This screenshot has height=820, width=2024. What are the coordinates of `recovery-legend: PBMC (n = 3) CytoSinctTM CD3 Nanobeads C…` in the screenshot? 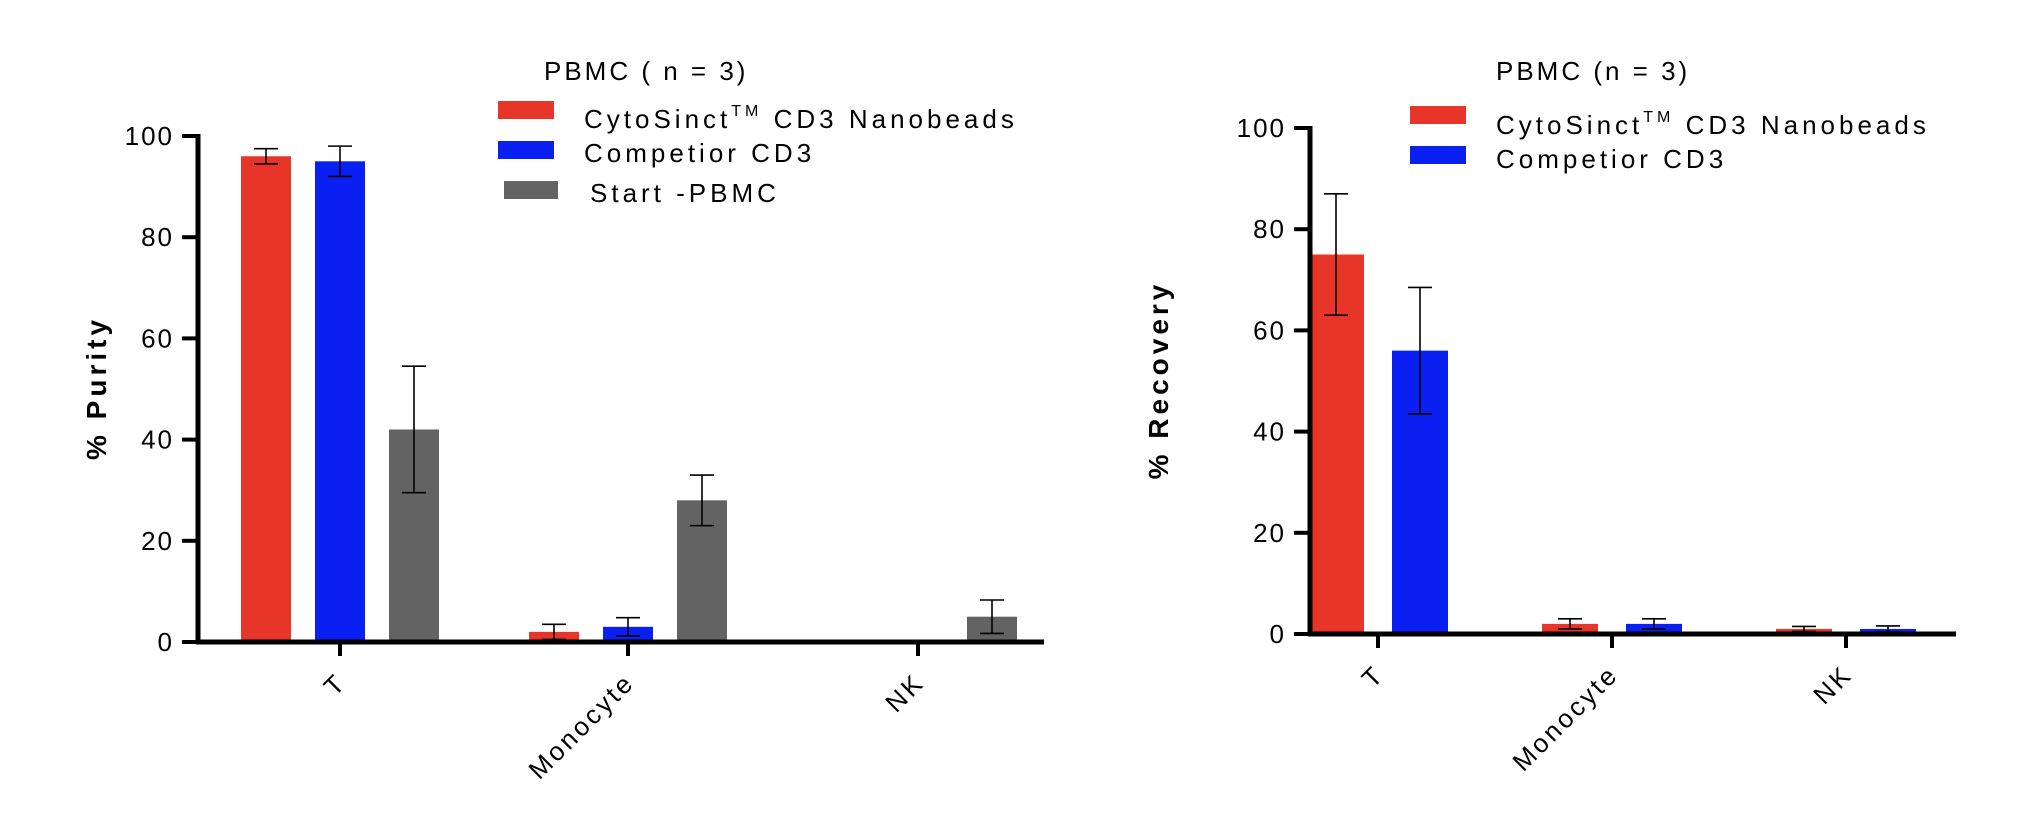 It's located at (1670, 115).